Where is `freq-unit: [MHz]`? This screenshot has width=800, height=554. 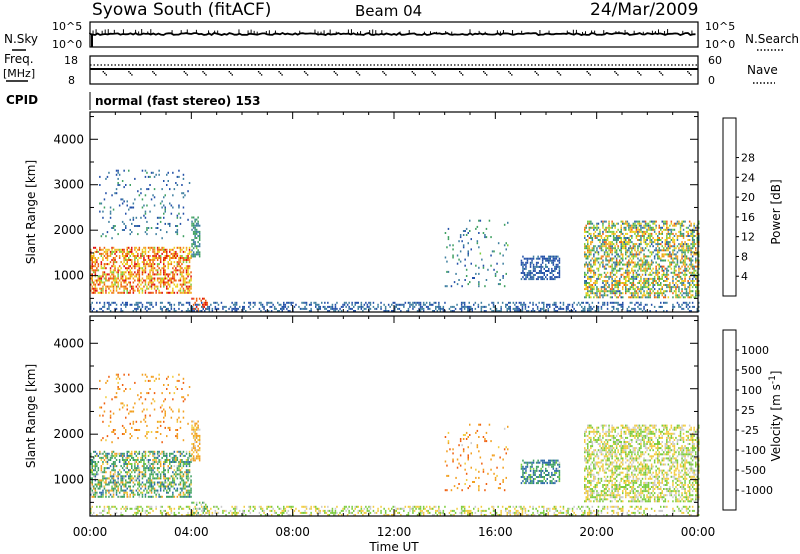
freq-unit: [MHz] is located at coordinates (19, 73).